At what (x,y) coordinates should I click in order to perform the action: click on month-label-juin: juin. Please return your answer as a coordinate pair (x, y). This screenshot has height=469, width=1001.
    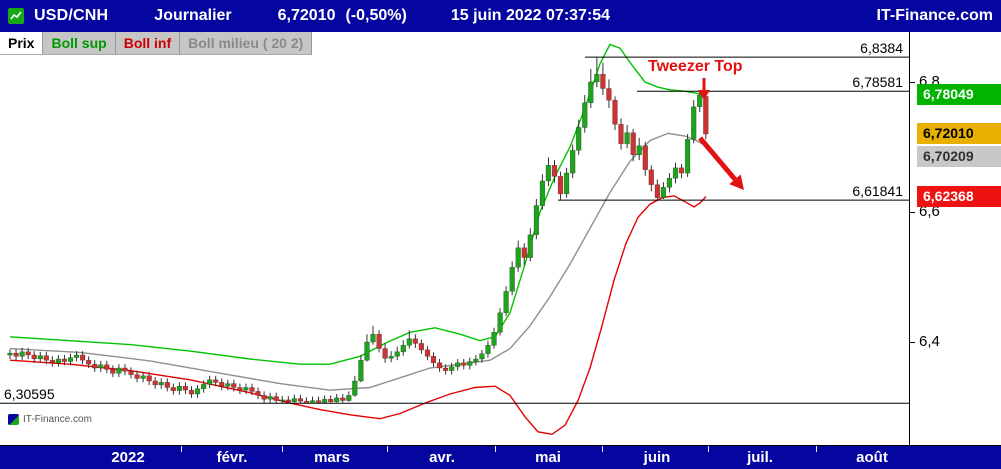
    Looking at the image, I should click on (657, 457).